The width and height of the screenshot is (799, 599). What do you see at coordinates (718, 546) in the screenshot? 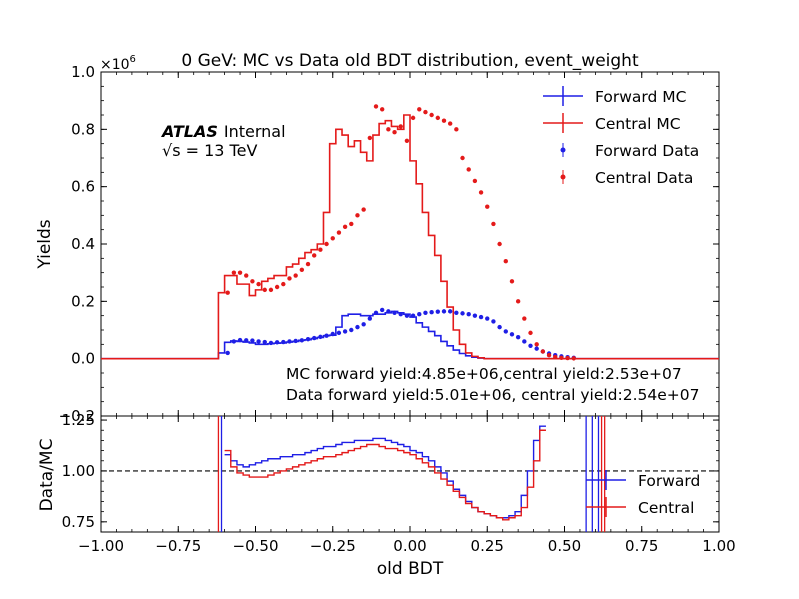
I see `x-tick-label: 1.00` at bounding box center [718, 546].